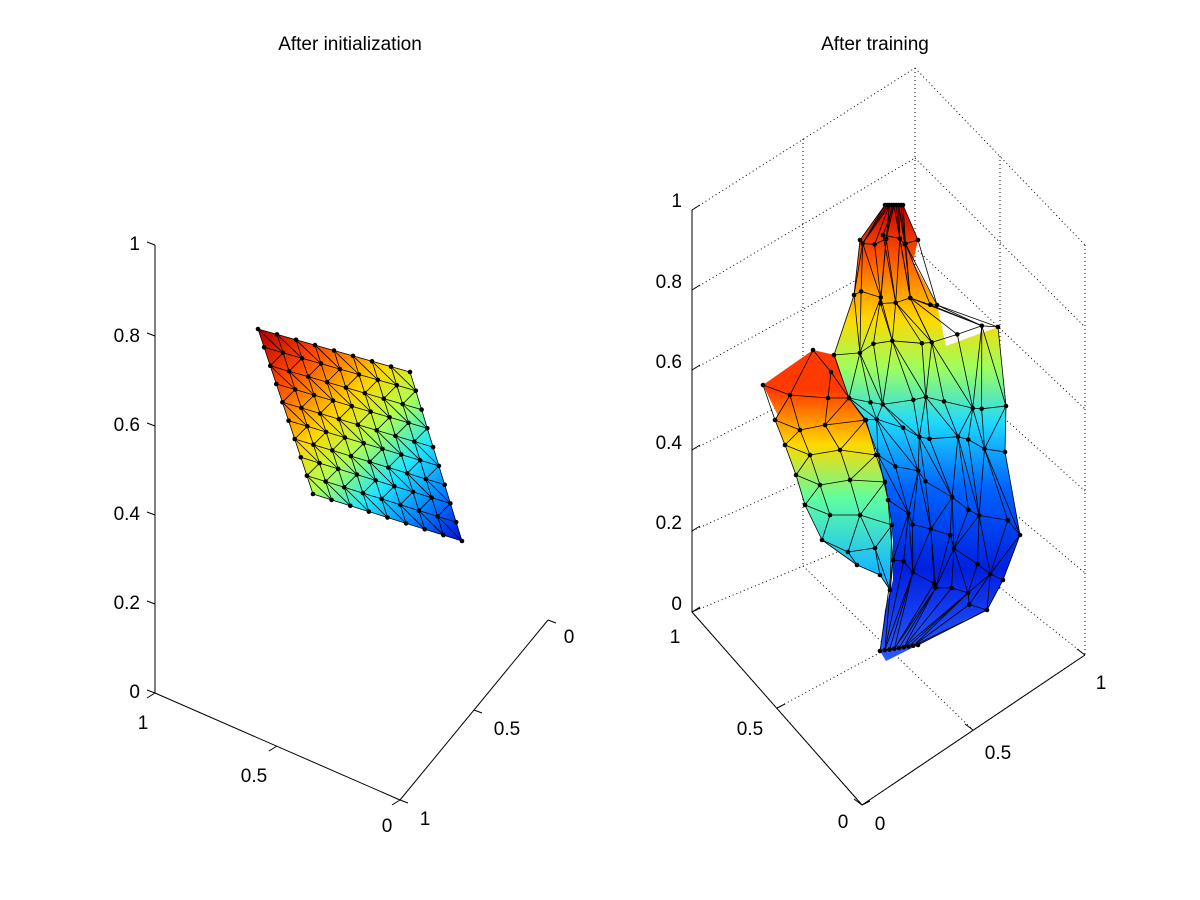 This screenshot has width=1200, height=900. What do you see at coordinates (254, 776) in the screenshot?
I see `left-x-tick-05: 0.5` at bounding box center [254, 776].